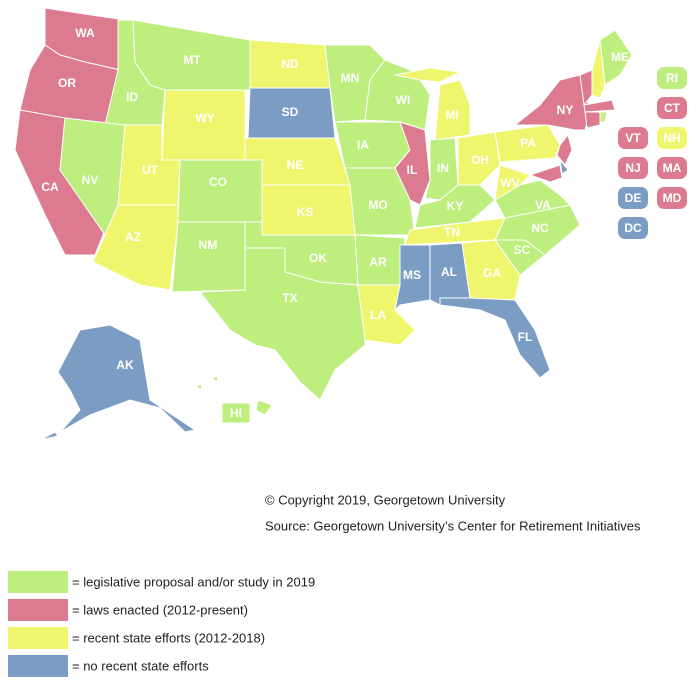 The image size is (697, 685). I want to click on state-label: IL, so click(412, 170).